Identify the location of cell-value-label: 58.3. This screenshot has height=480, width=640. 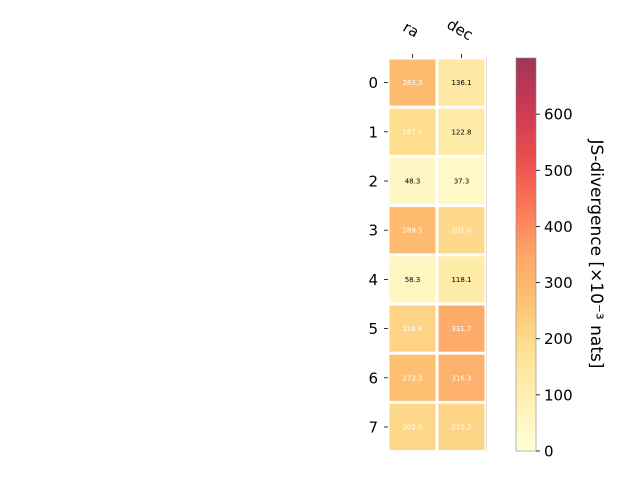
(413, 280).